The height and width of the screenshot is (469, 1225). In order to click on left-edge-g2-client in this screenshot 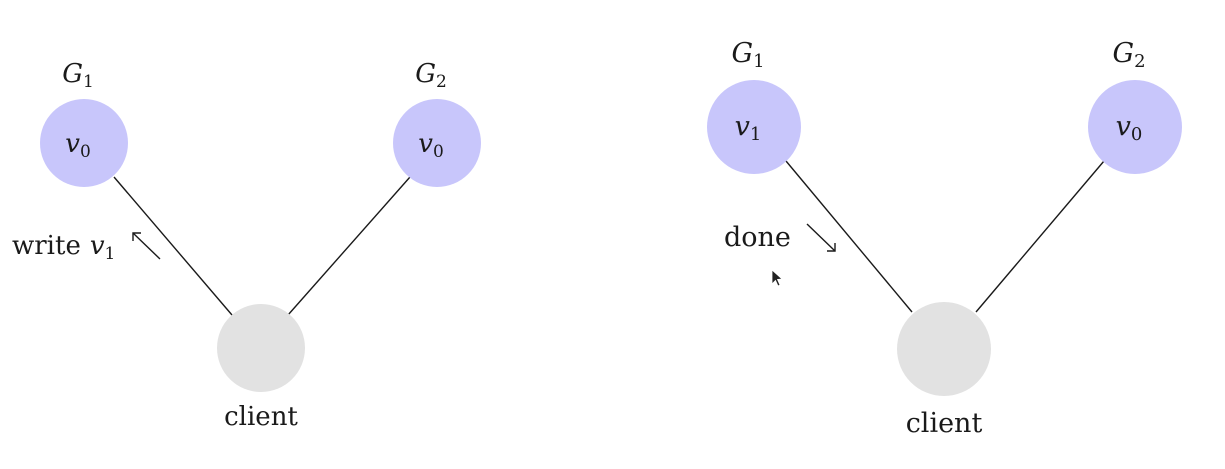, I will do `click(349, 246)`.